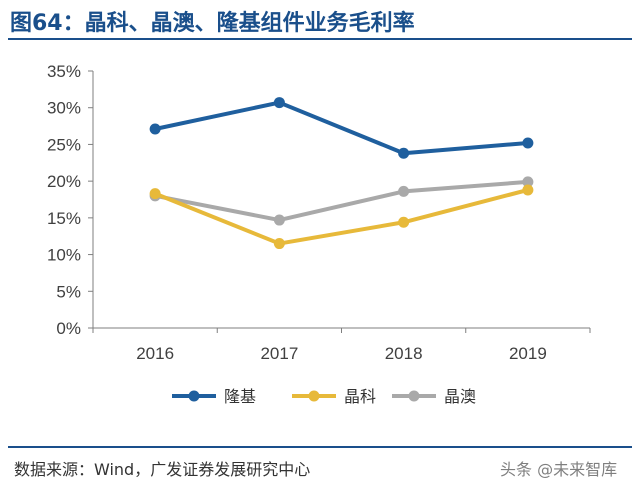  I want to click on title-divider, so click(320, 39).